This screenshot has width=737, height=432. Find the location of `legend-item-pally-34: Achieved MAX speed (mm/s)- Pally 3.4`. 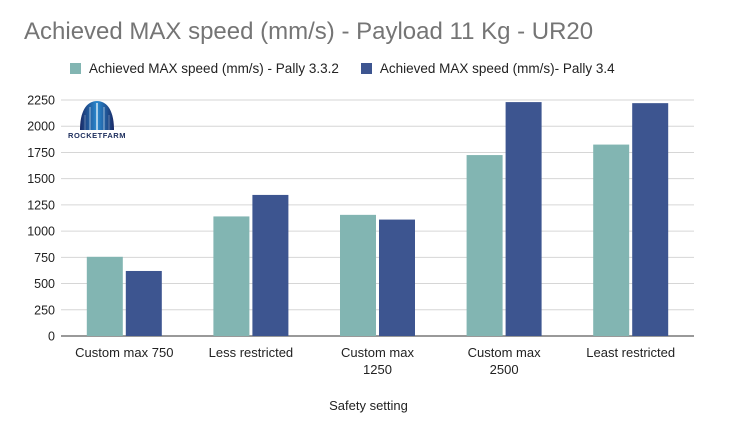

legend-item-pally-34: Achieved MAX speed (mm/s)- Pally 3.4 is located at coordinates (487, 68).